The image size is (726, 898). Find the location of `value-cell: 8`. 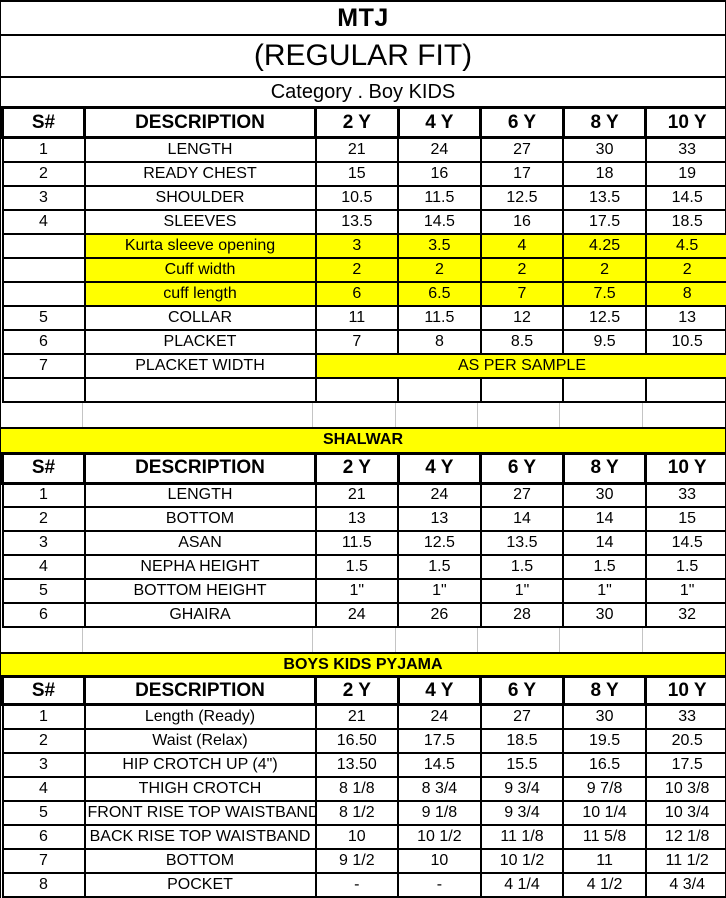

value-cell: 8 is located at coordinates (686, 294).